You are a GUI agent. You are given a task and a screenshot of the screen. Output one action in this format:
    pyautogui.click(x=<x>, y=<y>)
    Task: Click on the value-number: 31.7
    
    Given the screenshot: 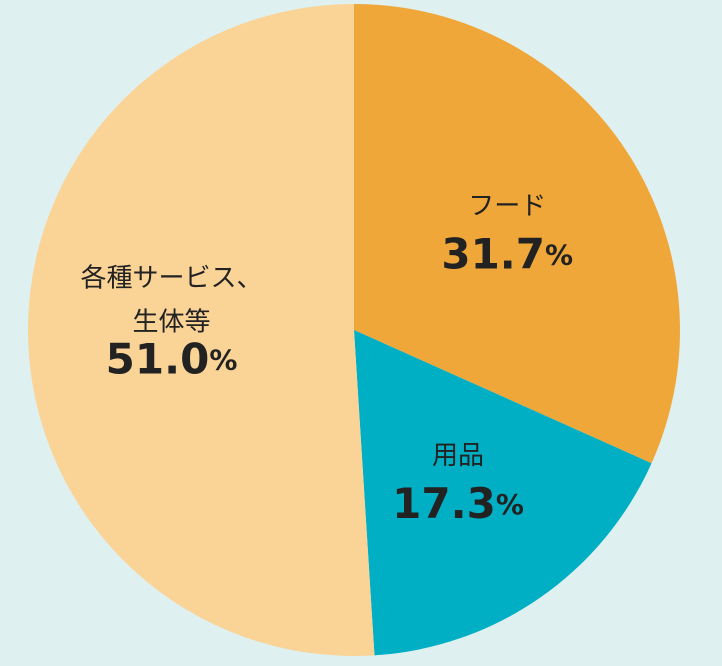 What is the action you would take?
    pyautogui.click(x=493, y=253)
    